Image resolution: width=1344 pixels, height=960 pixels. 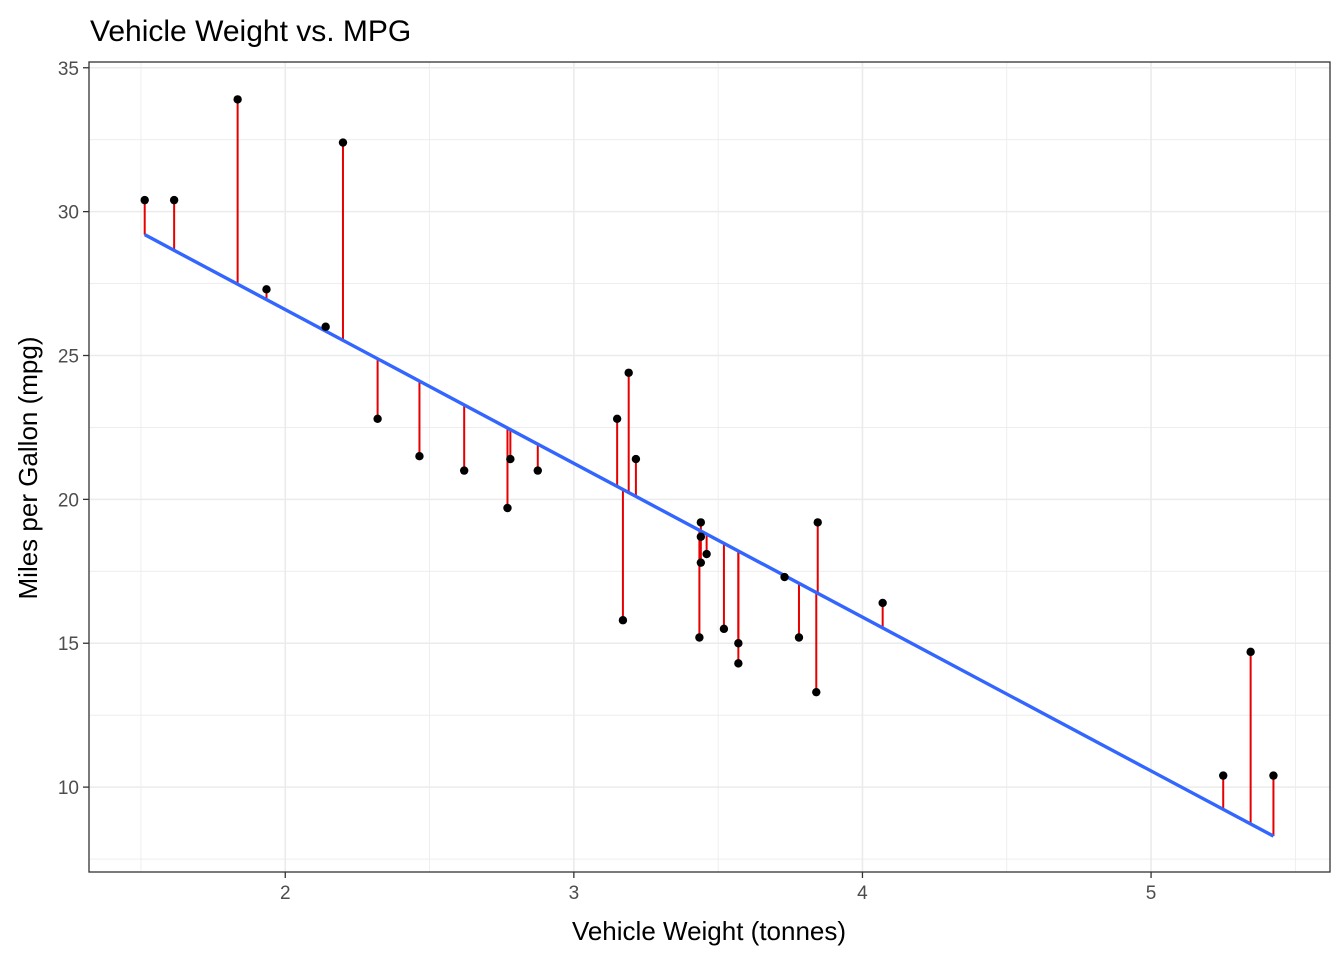 What do you see at coordinates (574, 893) in the screenshot?
I see `x-tick-label: 3` at bounding box center [574, 893].